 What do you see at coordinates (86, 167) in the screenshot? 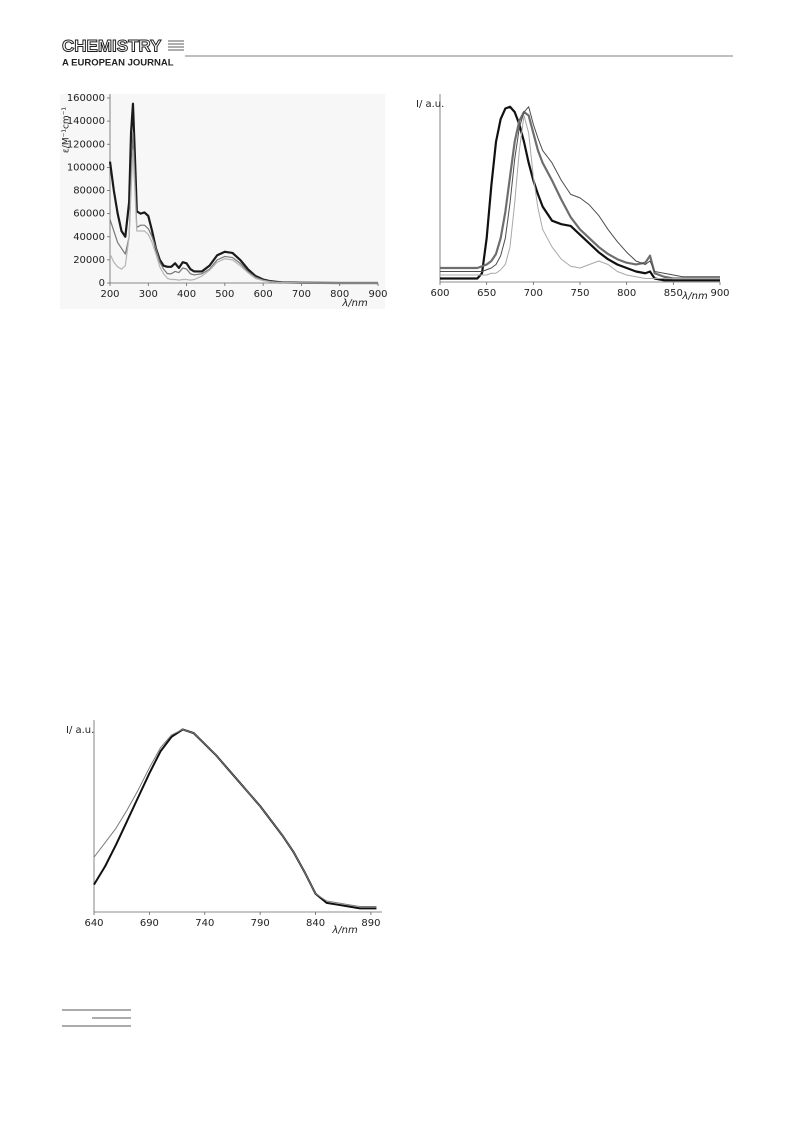
I see `y-tick-label: 100000` at bounding box center [86, 167].